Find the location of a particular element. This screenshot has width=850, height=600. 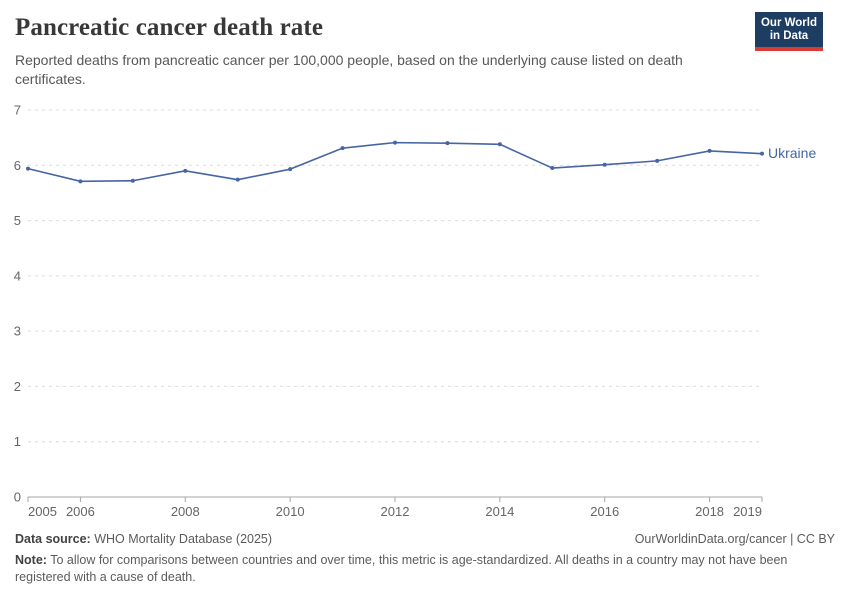

owid-logo: Our World in Data is located at coordinates (789, 31).